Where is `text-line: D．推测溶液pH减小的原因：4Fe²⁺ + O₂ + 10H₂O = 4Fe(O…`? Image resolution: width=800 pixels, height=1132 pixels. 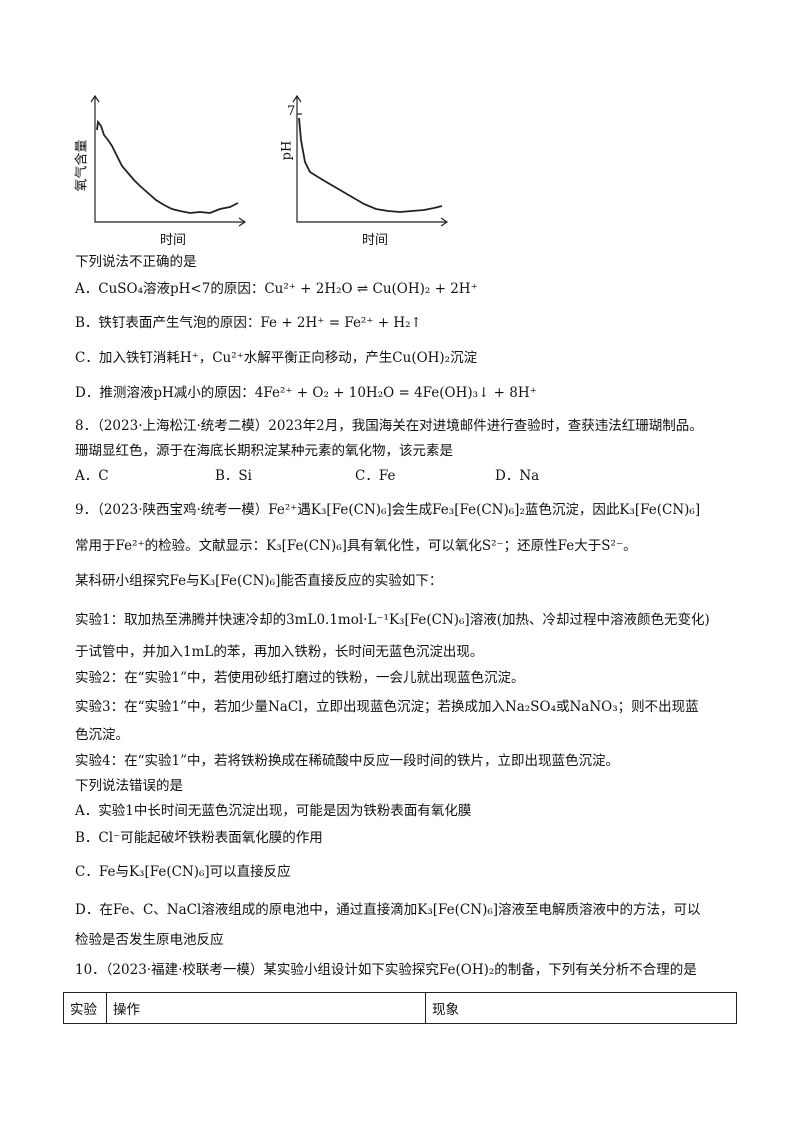
text-line: D．推测溶液pH减小的原因：4Fe²⁺ + O₂ + 10H₂O = 4Fe(O… is located at coordinates (306, 393).